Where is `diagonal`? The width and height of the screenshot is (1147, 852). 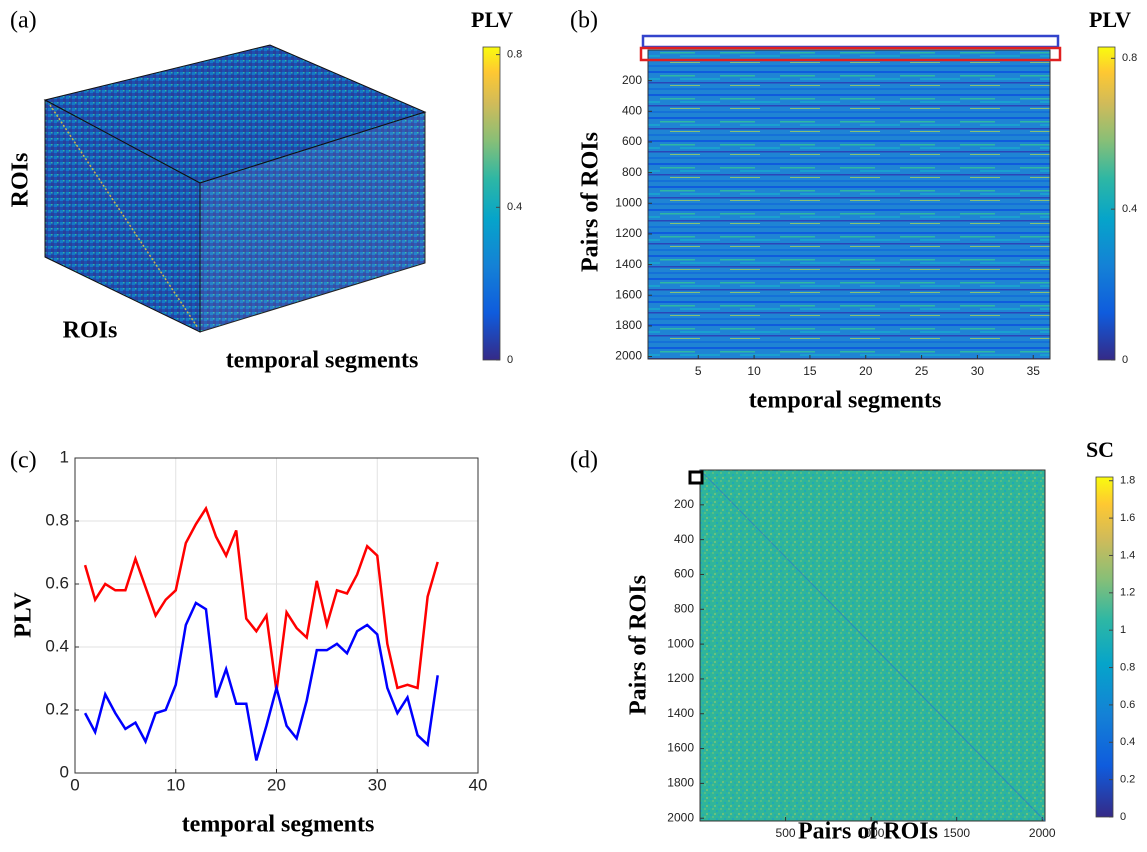 diagonal is located at coordinates (872, 645).